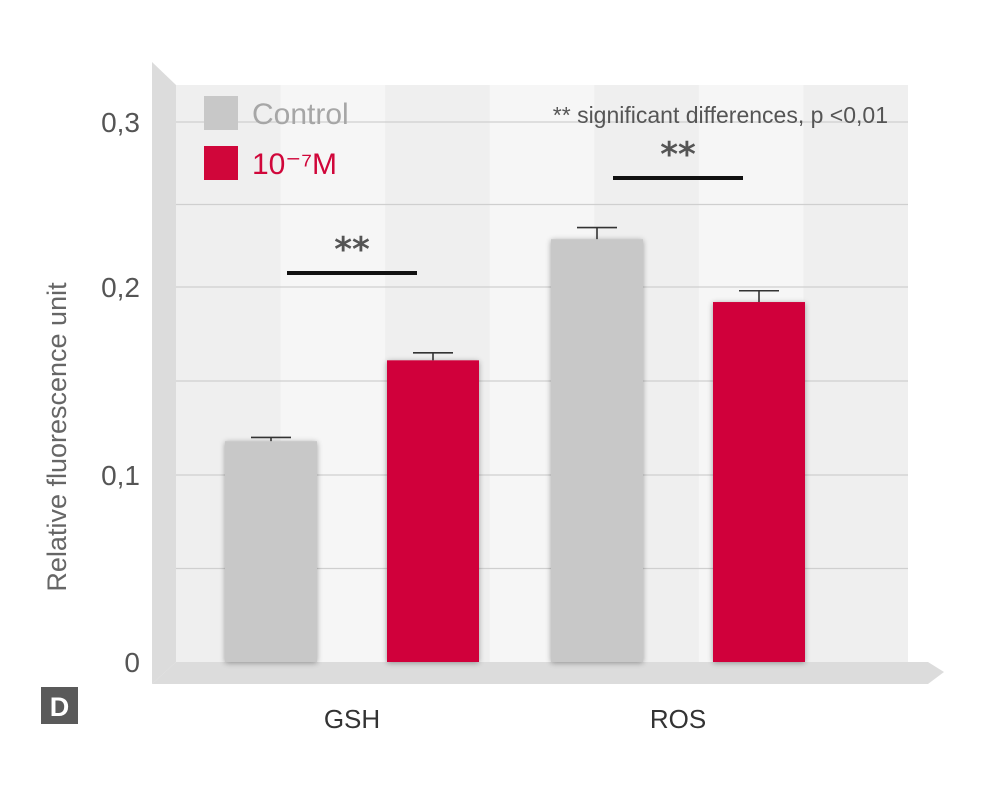 The image size is (1000, 810). Describe the element at coordinates (120, 392) in the screenshot. I see `y-tick-labels: 0 0,1 0,2 0,3` at that location.